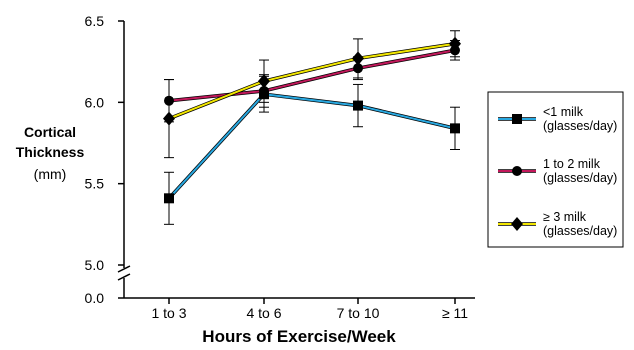  What do you see at coordinates (50, 132) in the screenshot?
I see `y-axis-label-line-1: Cortical` at bounding box center [50, 132].